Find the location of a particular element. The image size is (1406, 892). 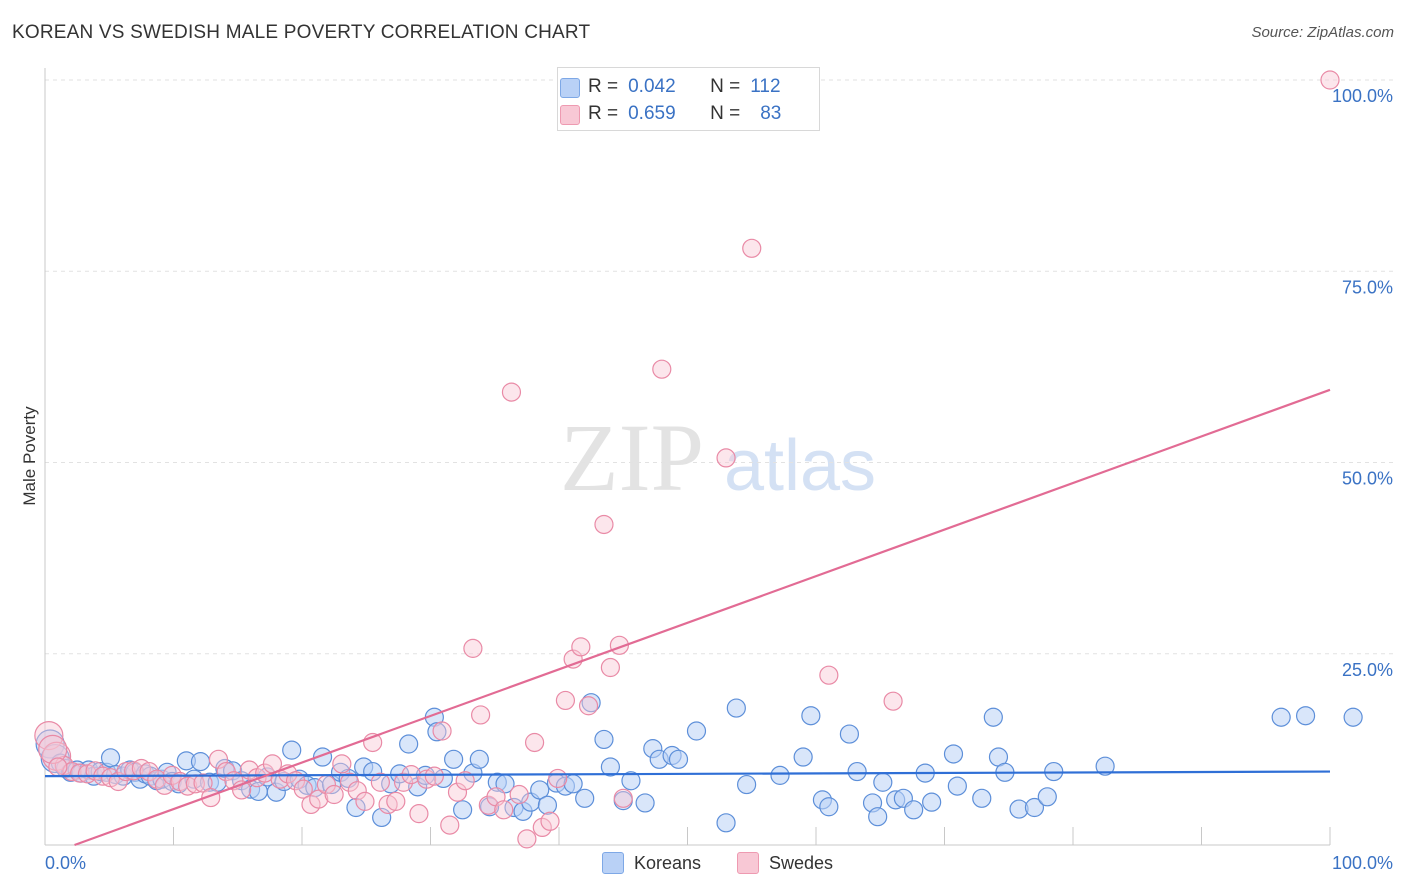

y-tick-label: 75.0% is located at coordinates (1367, 287).